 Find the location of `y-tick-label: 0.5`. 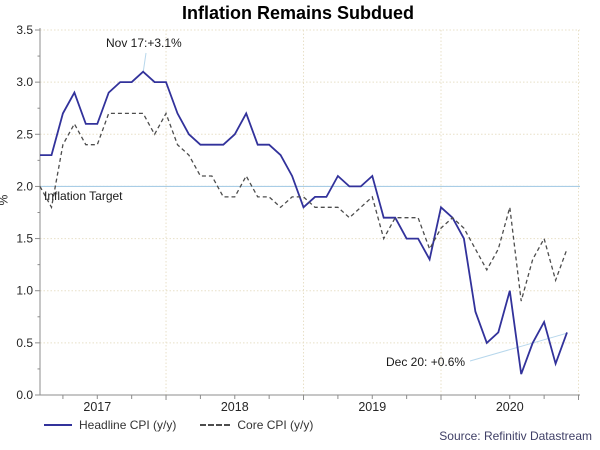

y-tick-label: 0.5 is located at coordinates (24, 343).